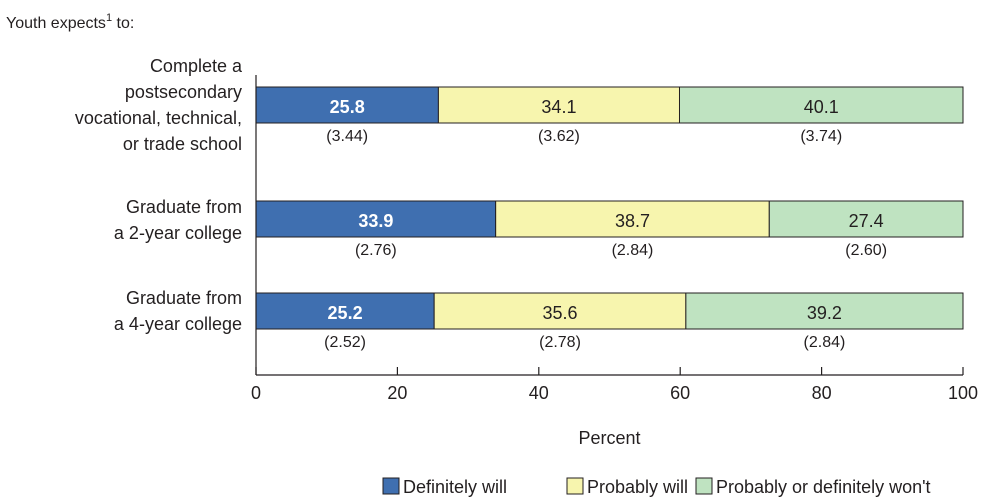  I want to click on x-tick-label: 60, so click(680, 393).